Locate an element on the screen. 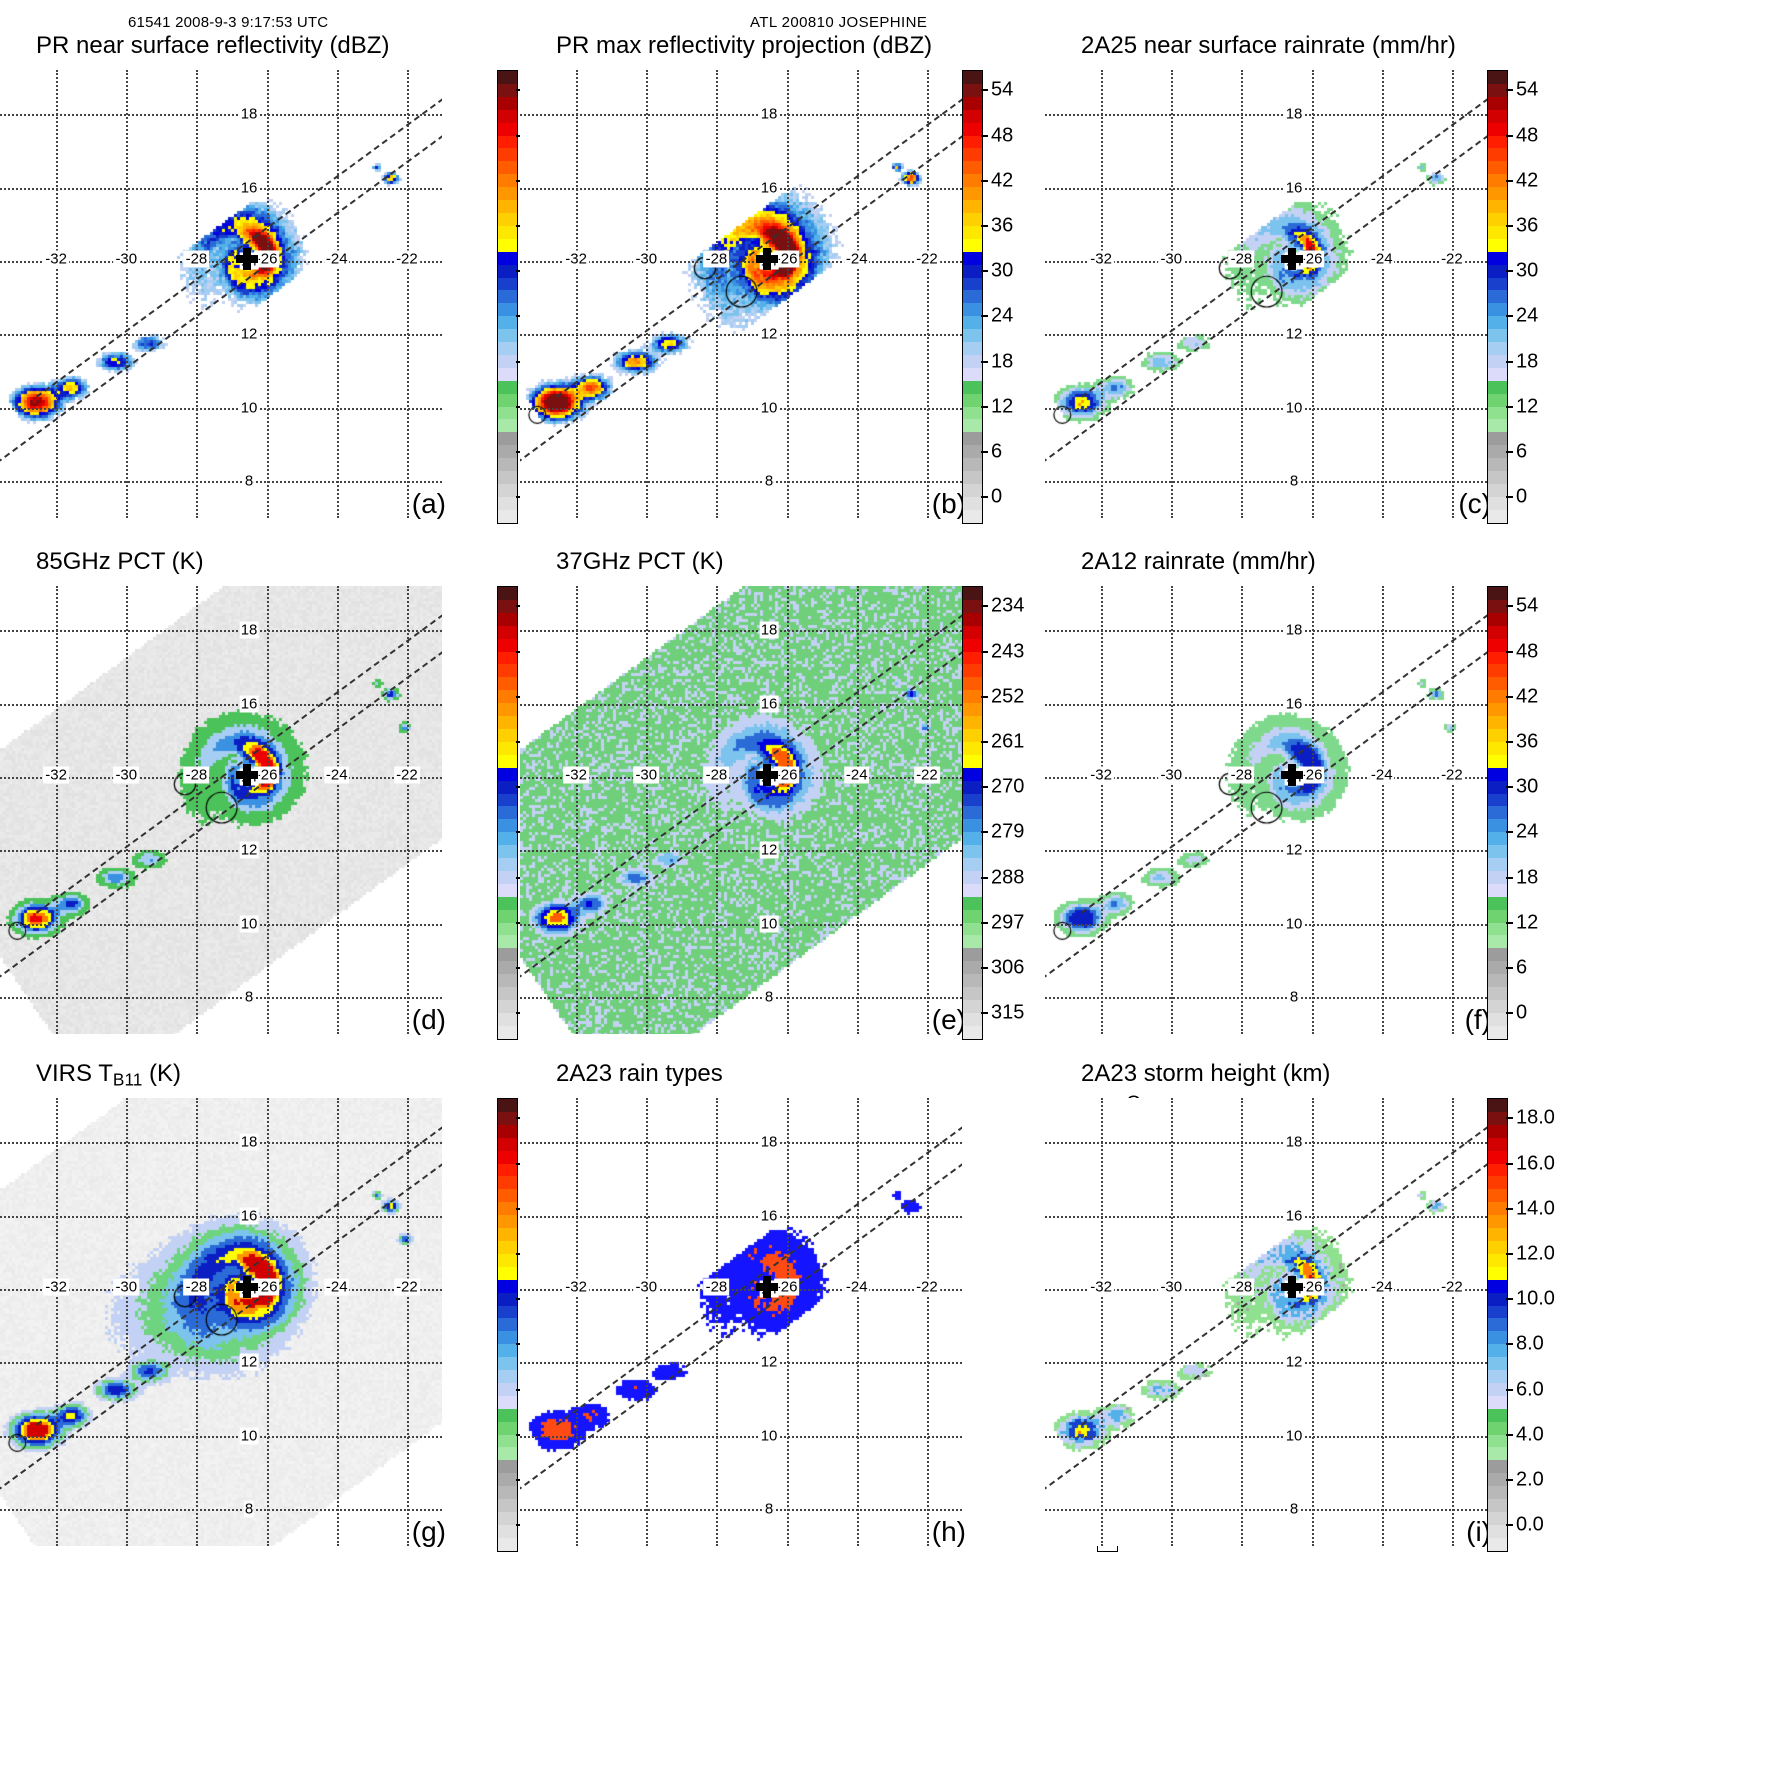 Image resolution: width=1771 pixels, height=1771 pixels. colorbar-tick-label: 36 is located at coordinates (1527, 225).